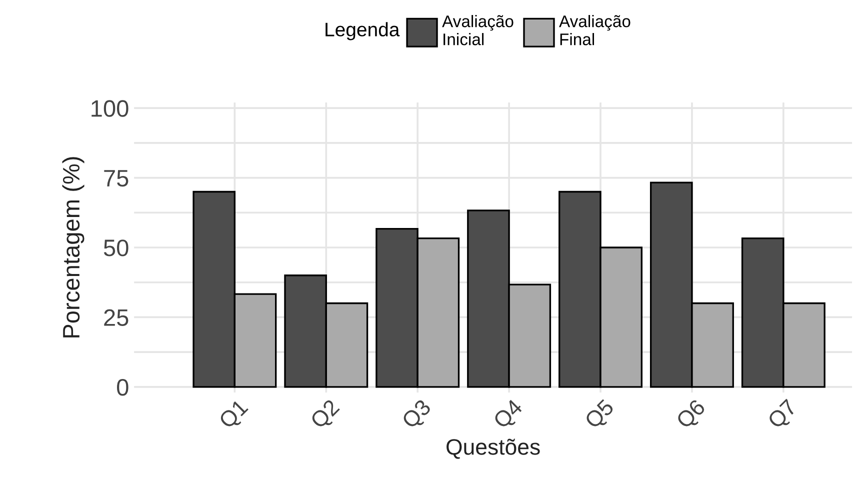 The height and width of the screenshot is (500, 865). Describe the element at coordinates (478, 30) in the screenshot. I see `legend-label: Avaliação Inicial` at that location.